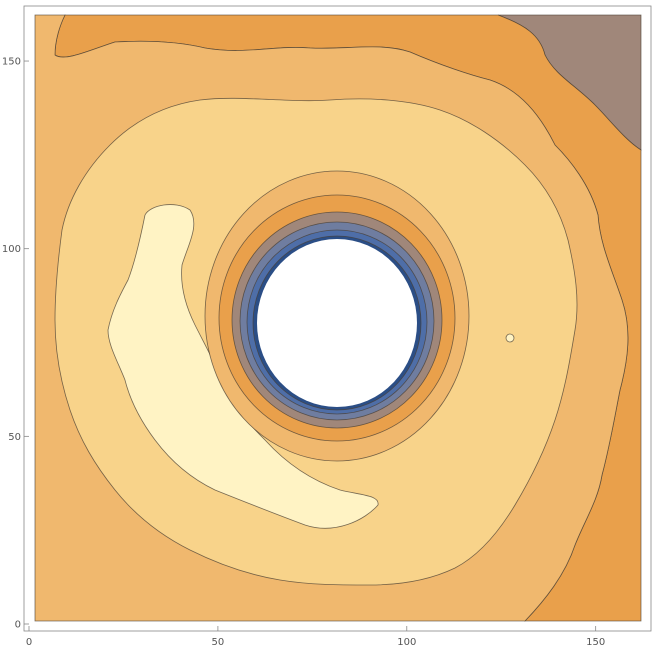 The height and width of the screenshot is (650, 655). What do you see at coordinates (406, 642) in the screenshot?
I see `x-tick-label: 100` at bounding box center [406, 642].